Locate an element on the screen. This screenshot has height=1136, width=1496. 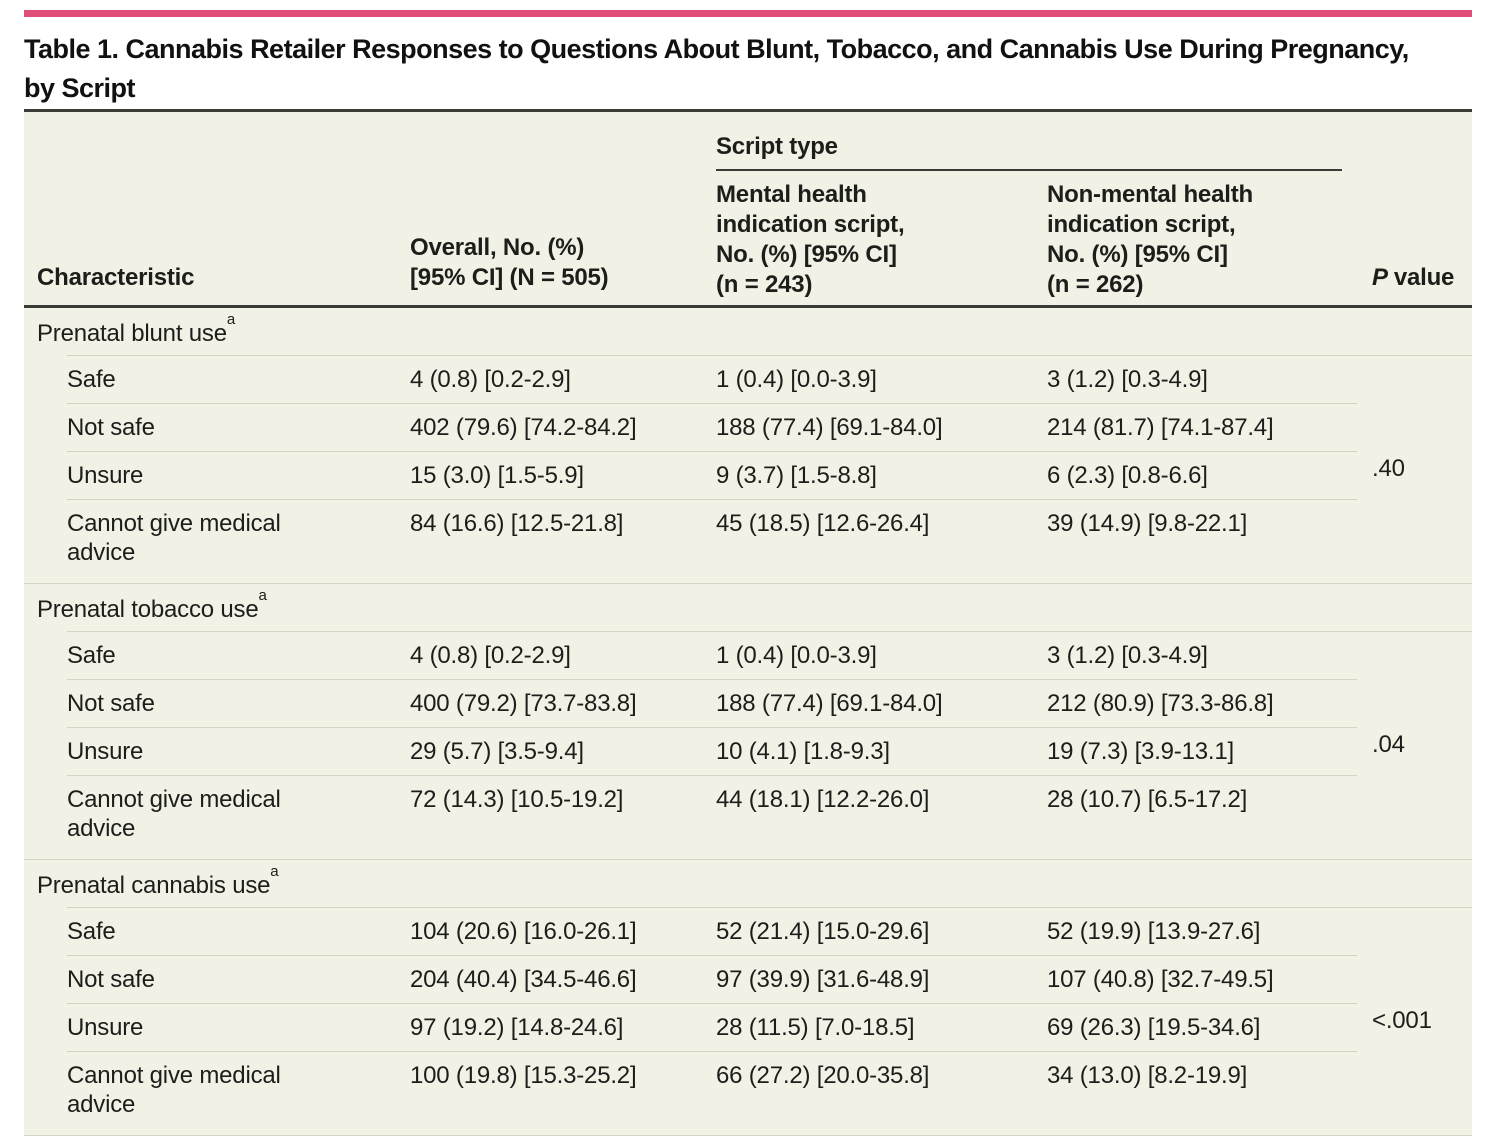
cell-non-mental: 212 (80.9) [73.3-86.8] is located at coordinates (1160, 703).